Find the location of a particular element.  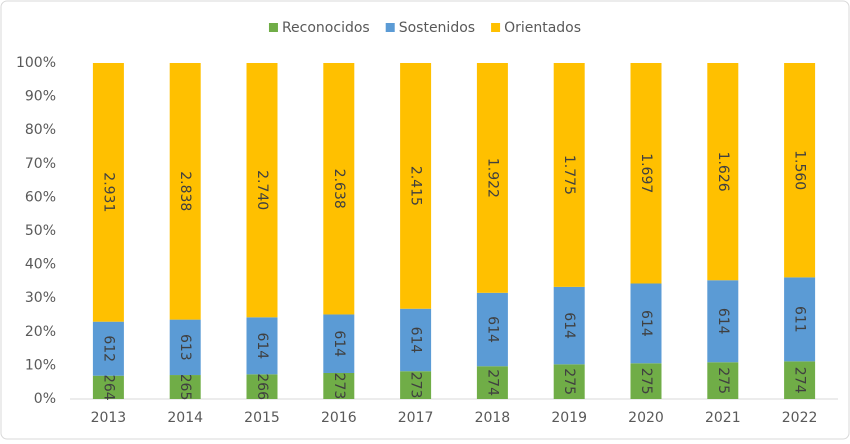

y-tick-label: 90% is located at coordinates (40, 97).